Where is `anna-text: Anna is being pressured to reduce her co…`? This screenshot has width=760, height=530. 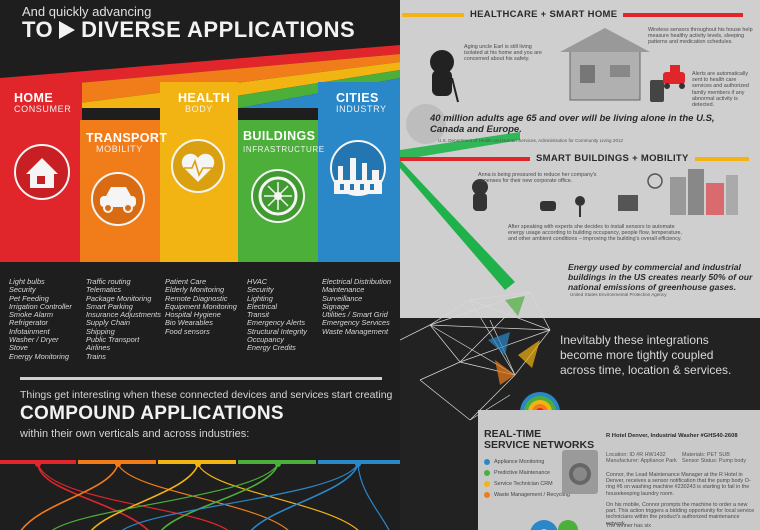
anna-text: Anna is being pressured to reduce her co… is located at coordinates (537, 178).